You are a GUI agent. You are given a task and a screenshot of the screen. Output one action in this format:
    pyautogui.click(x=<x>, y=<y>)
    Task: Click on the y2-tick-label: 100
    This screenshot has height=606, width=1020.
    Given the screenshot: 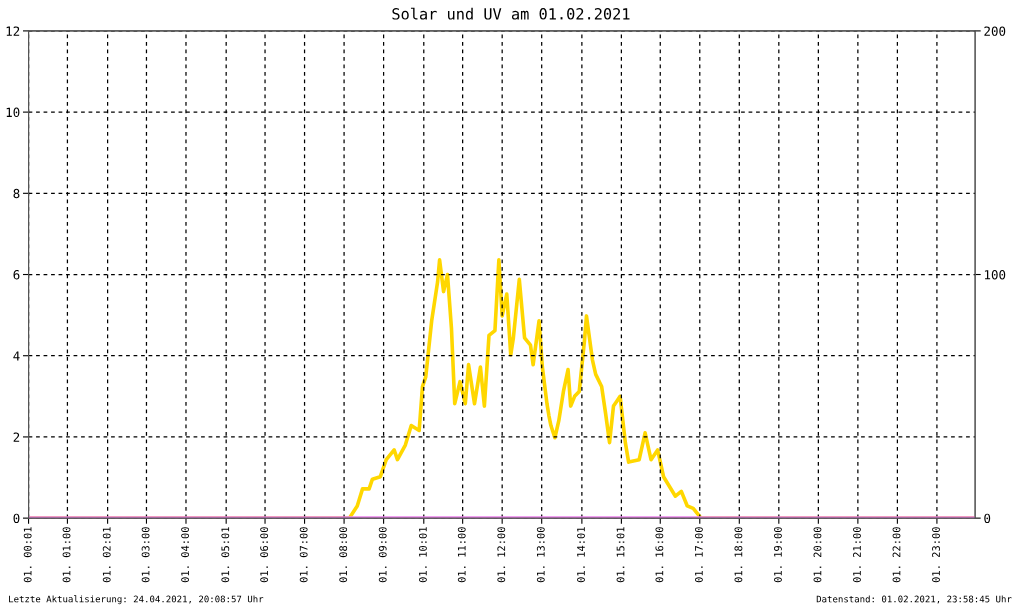 What is the action you would take?
    pyautogui.click(x=995, y=275)
    